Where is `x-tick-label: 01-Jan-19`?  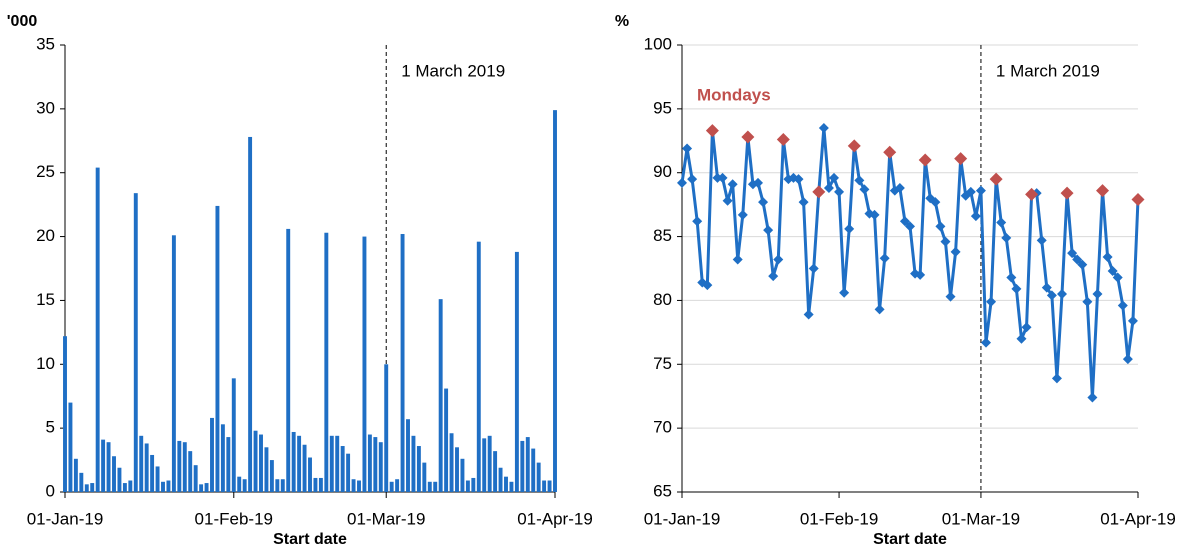 x-tick-label: 01-Jan-19 is located at coordinates (65, 518).